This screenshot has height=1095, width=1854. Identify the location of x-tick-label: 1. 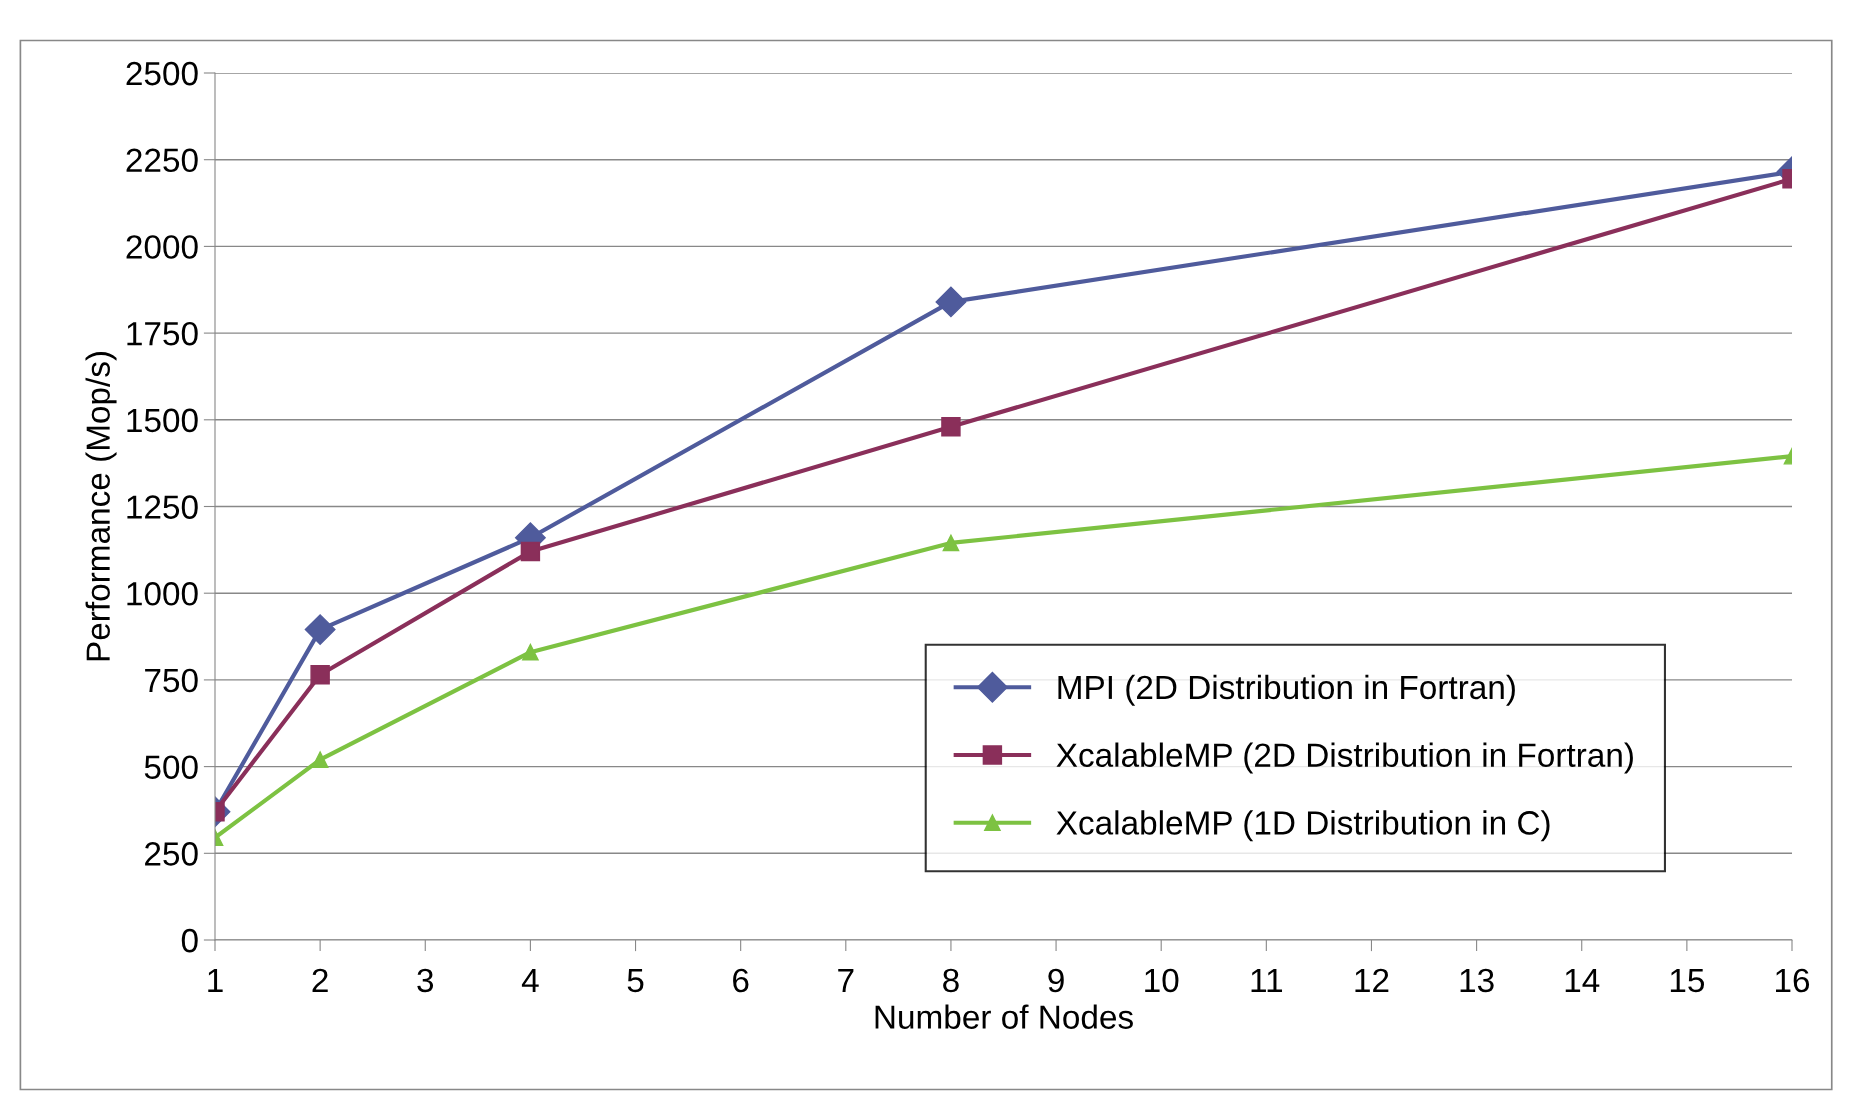
(215, 980).